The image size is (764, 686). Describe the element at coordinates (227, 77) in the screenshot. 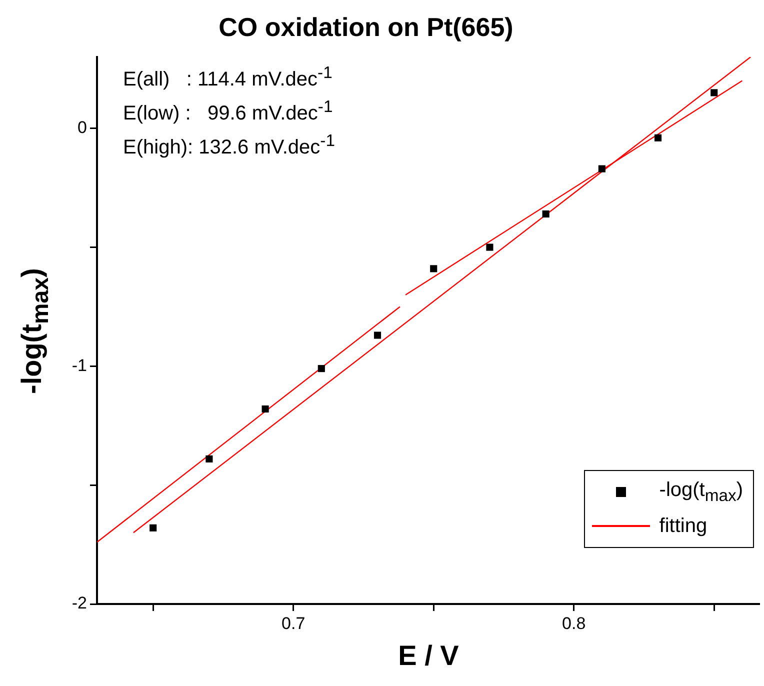

I see `annotation: E(all) : 114.4 mV.dec$^{-1}$` at that location.